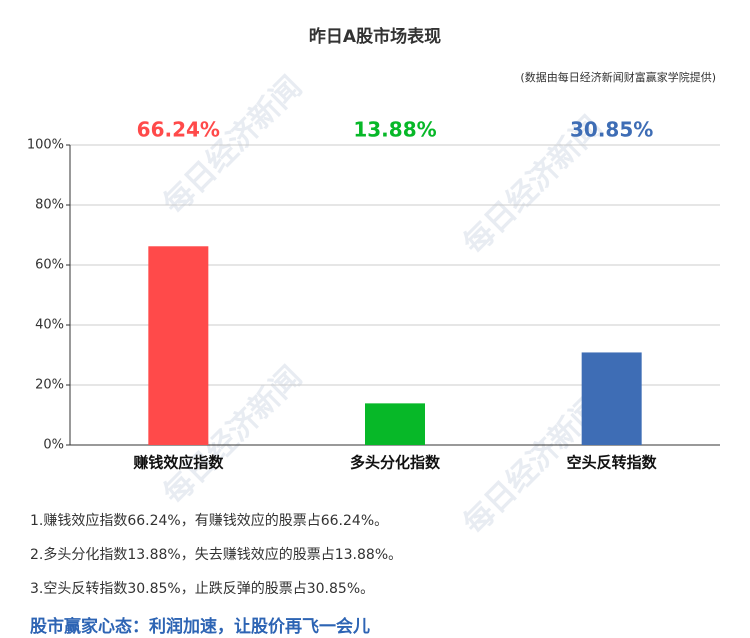 This screenshot has height=638, width=750. I want to click on watermark: 每日经济新闻, so click(233, 146).